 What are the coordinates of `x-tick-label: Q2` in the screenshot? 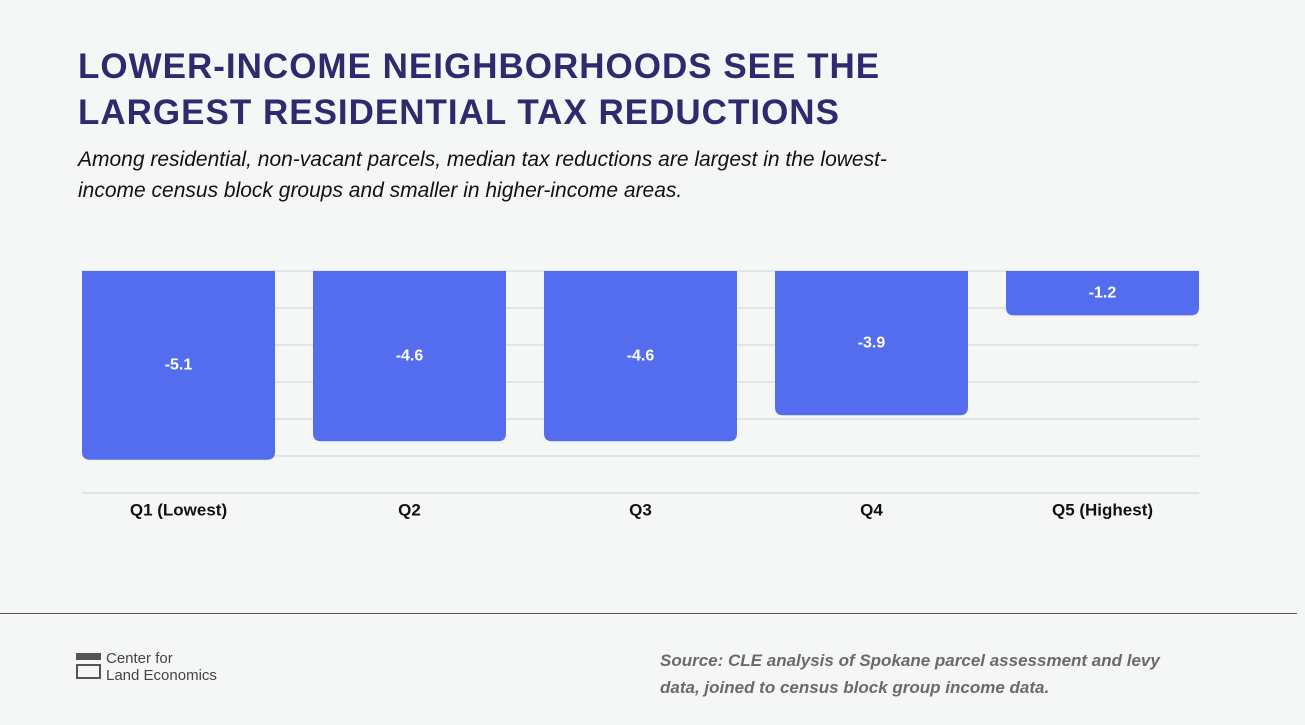 It's located at (409, 509).